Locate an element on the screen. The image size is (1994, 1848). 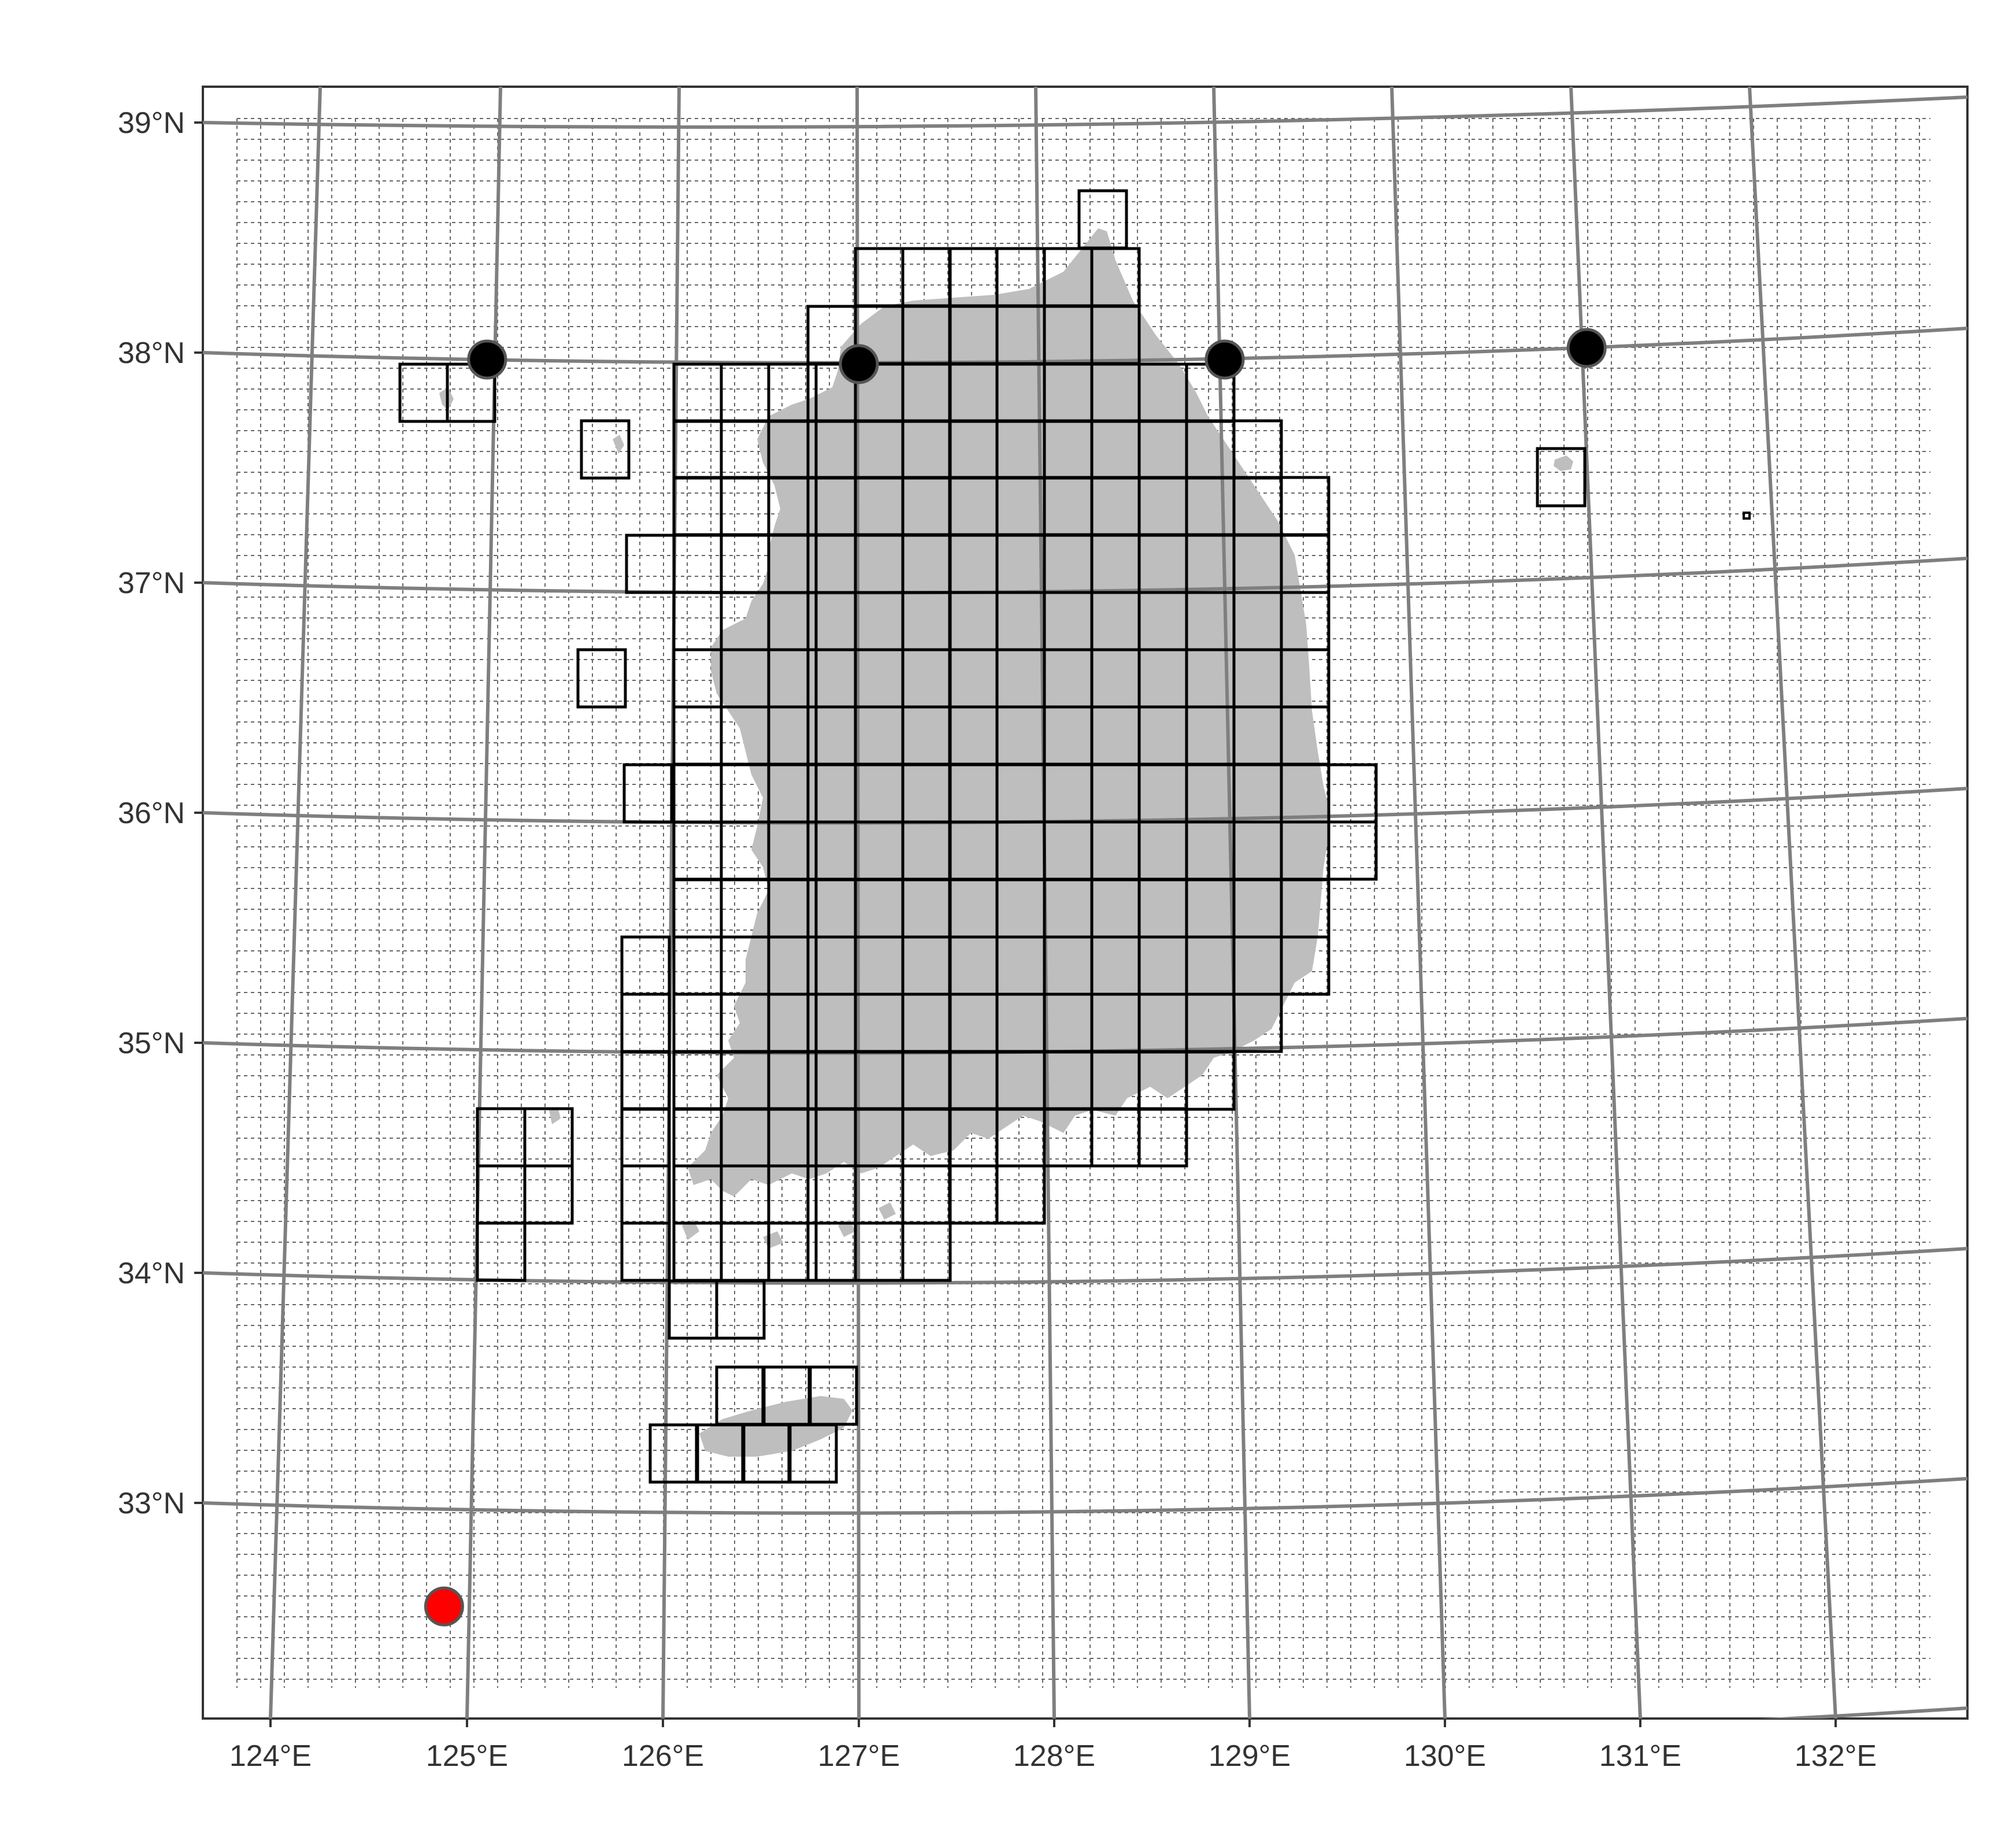
lat-label-36: 36°N is located at coordinates (151, 813).